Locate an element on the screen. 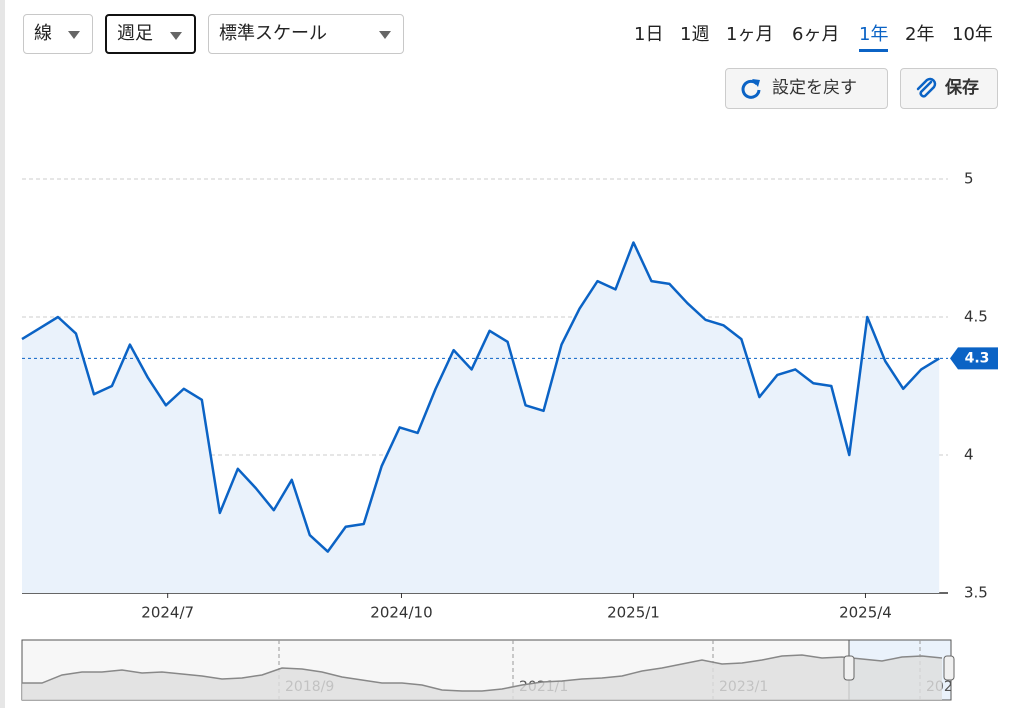 Image resolution: width=1010 pixels, height=708 pixels. y-tick-label: 3.5 is located at coordinates (976, 593).